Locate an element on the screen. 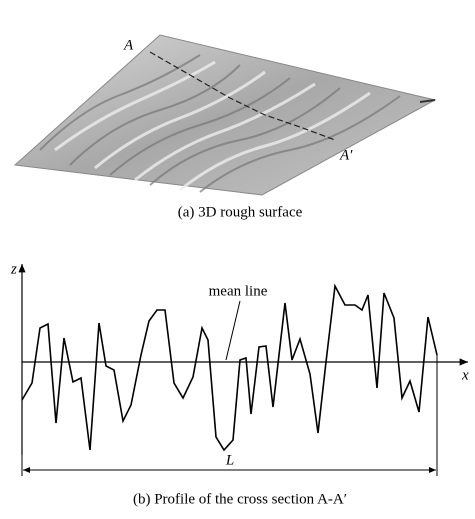 Image resolution: width=475 pixels, height=519 pixels. section-start-label: A is located at coordinates (128, 45).